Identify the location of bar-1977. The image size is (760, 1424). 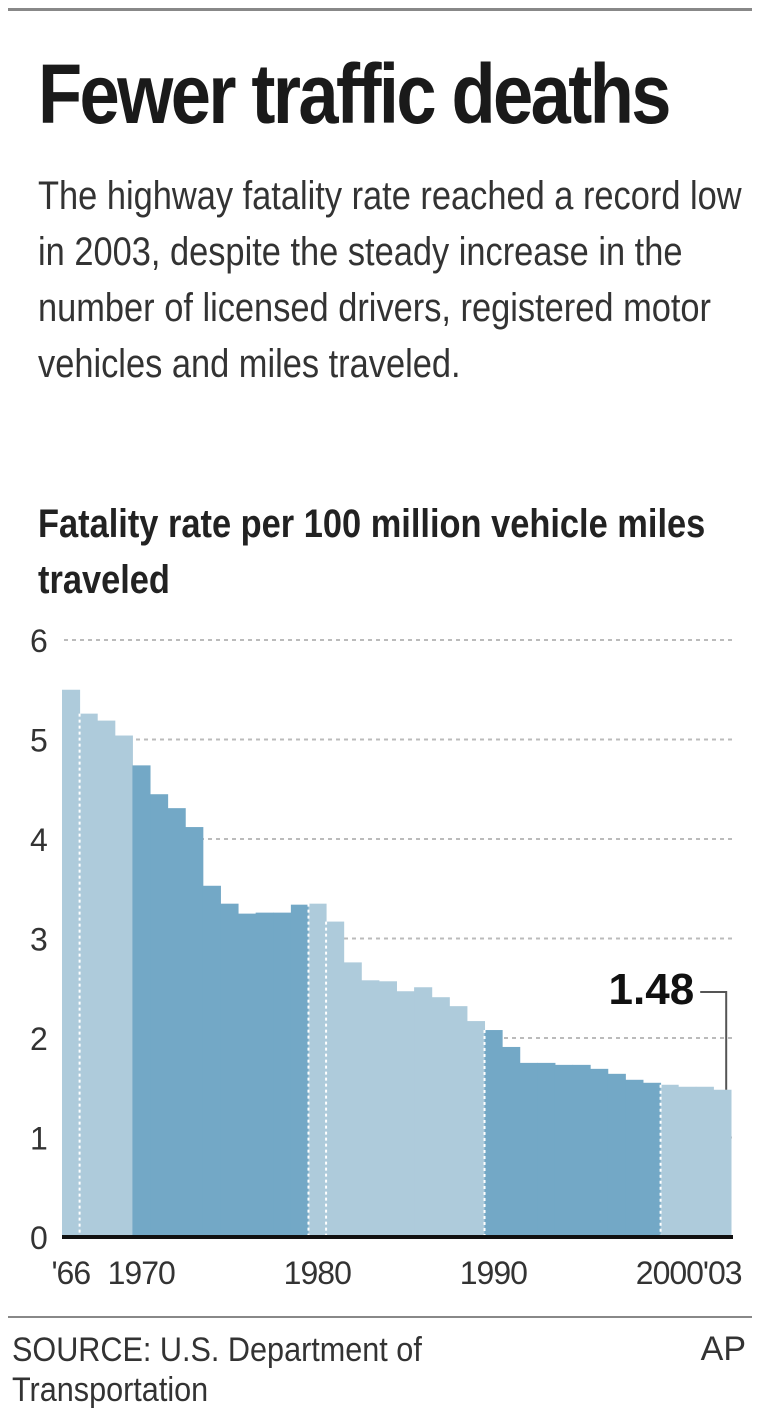
(264, 1074).